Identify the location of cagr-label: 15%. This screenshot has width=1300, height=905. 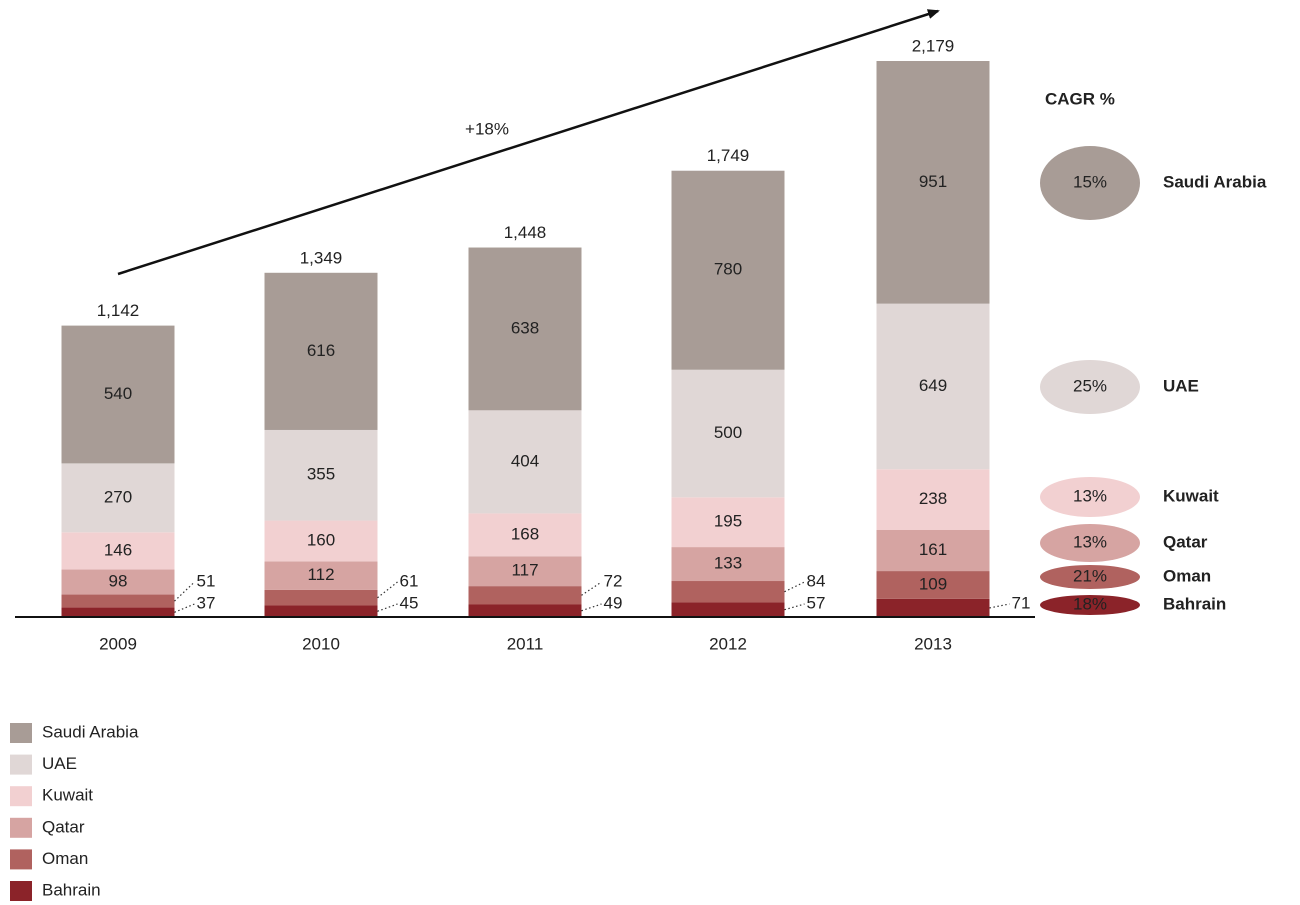
(1090, 181).